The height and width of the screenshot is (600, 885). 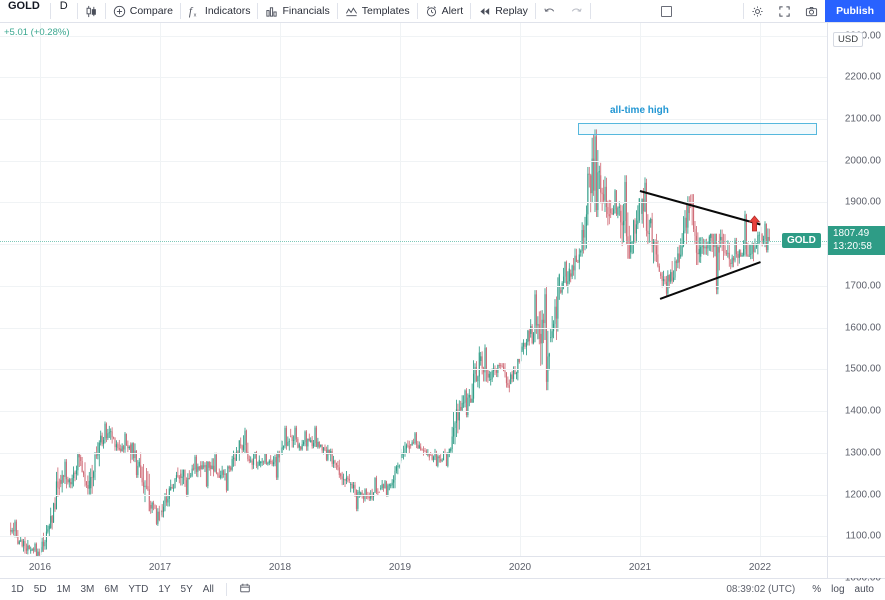 What do you see at coordinates (186, 589) in the screenshot?
I see `range-button-5y: 5Y` at bounding box center [186, 589].